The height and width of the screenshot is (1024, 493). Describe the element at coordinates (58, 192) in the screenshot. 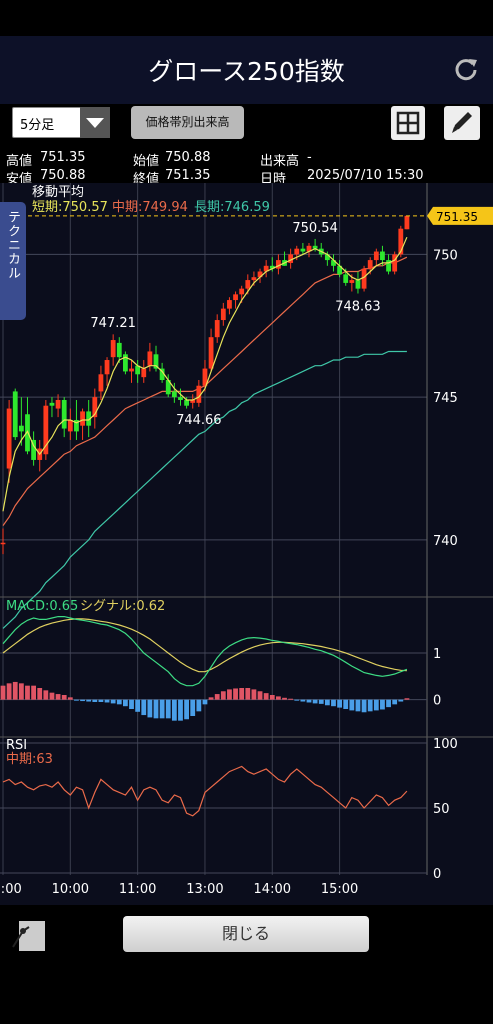

I see `ma-legend-title: 移動平均` at that location.